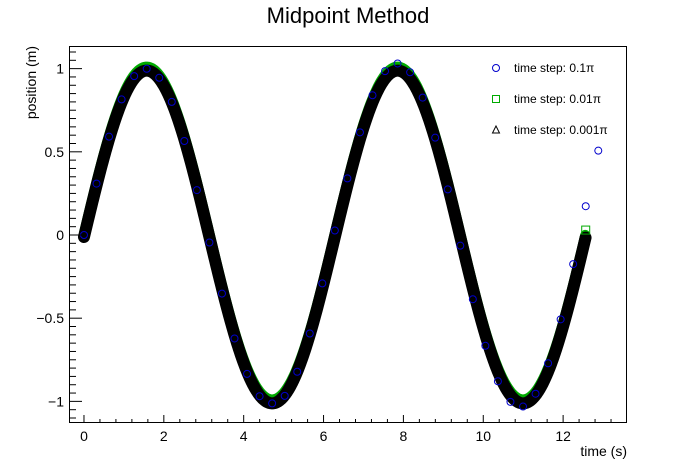  What do you see at coordinates (561, 130) in the screenshot?
I see `legend-label-3: time step: 0.001π` at bounding box center [561, 130].